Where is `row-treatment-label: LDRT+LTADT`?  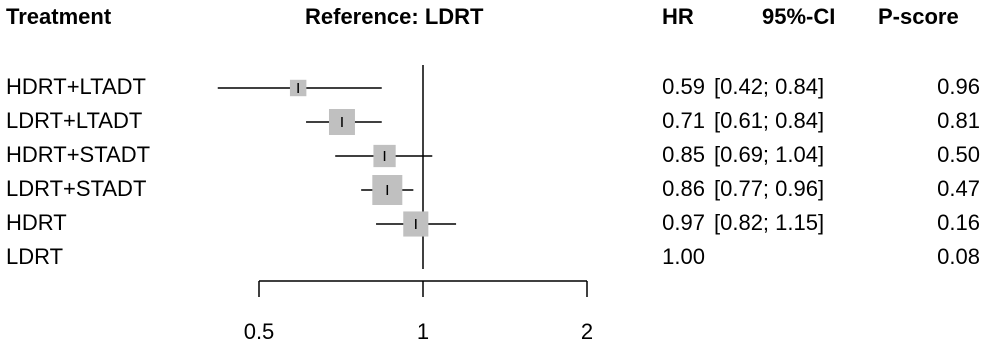
row-treatment-label: LDRT+LTADT is located at coordinates (74, 120).